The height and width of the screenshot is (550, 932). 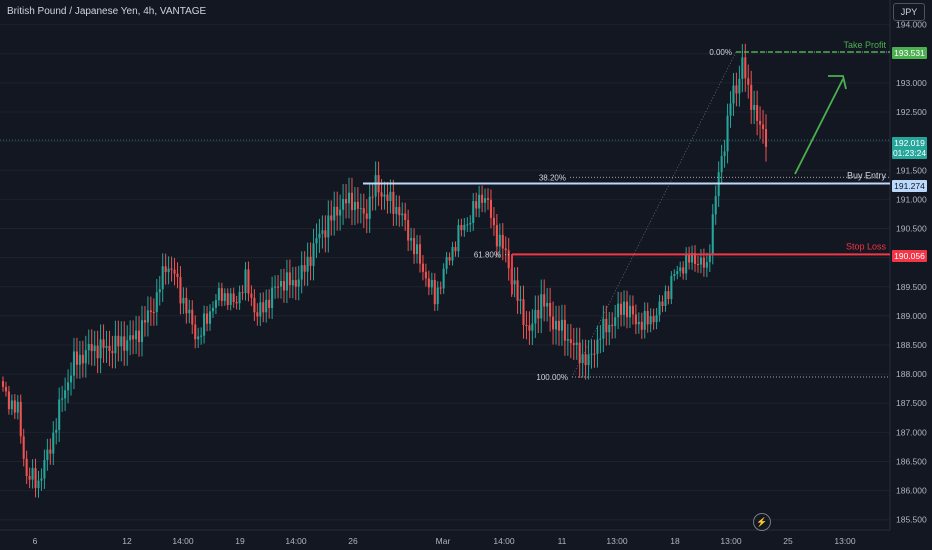 What do you see at coordinates (867, 175) in the screenshot?
I see `buy-entry-label: Buy Entry` at bounding box center [867, 175].